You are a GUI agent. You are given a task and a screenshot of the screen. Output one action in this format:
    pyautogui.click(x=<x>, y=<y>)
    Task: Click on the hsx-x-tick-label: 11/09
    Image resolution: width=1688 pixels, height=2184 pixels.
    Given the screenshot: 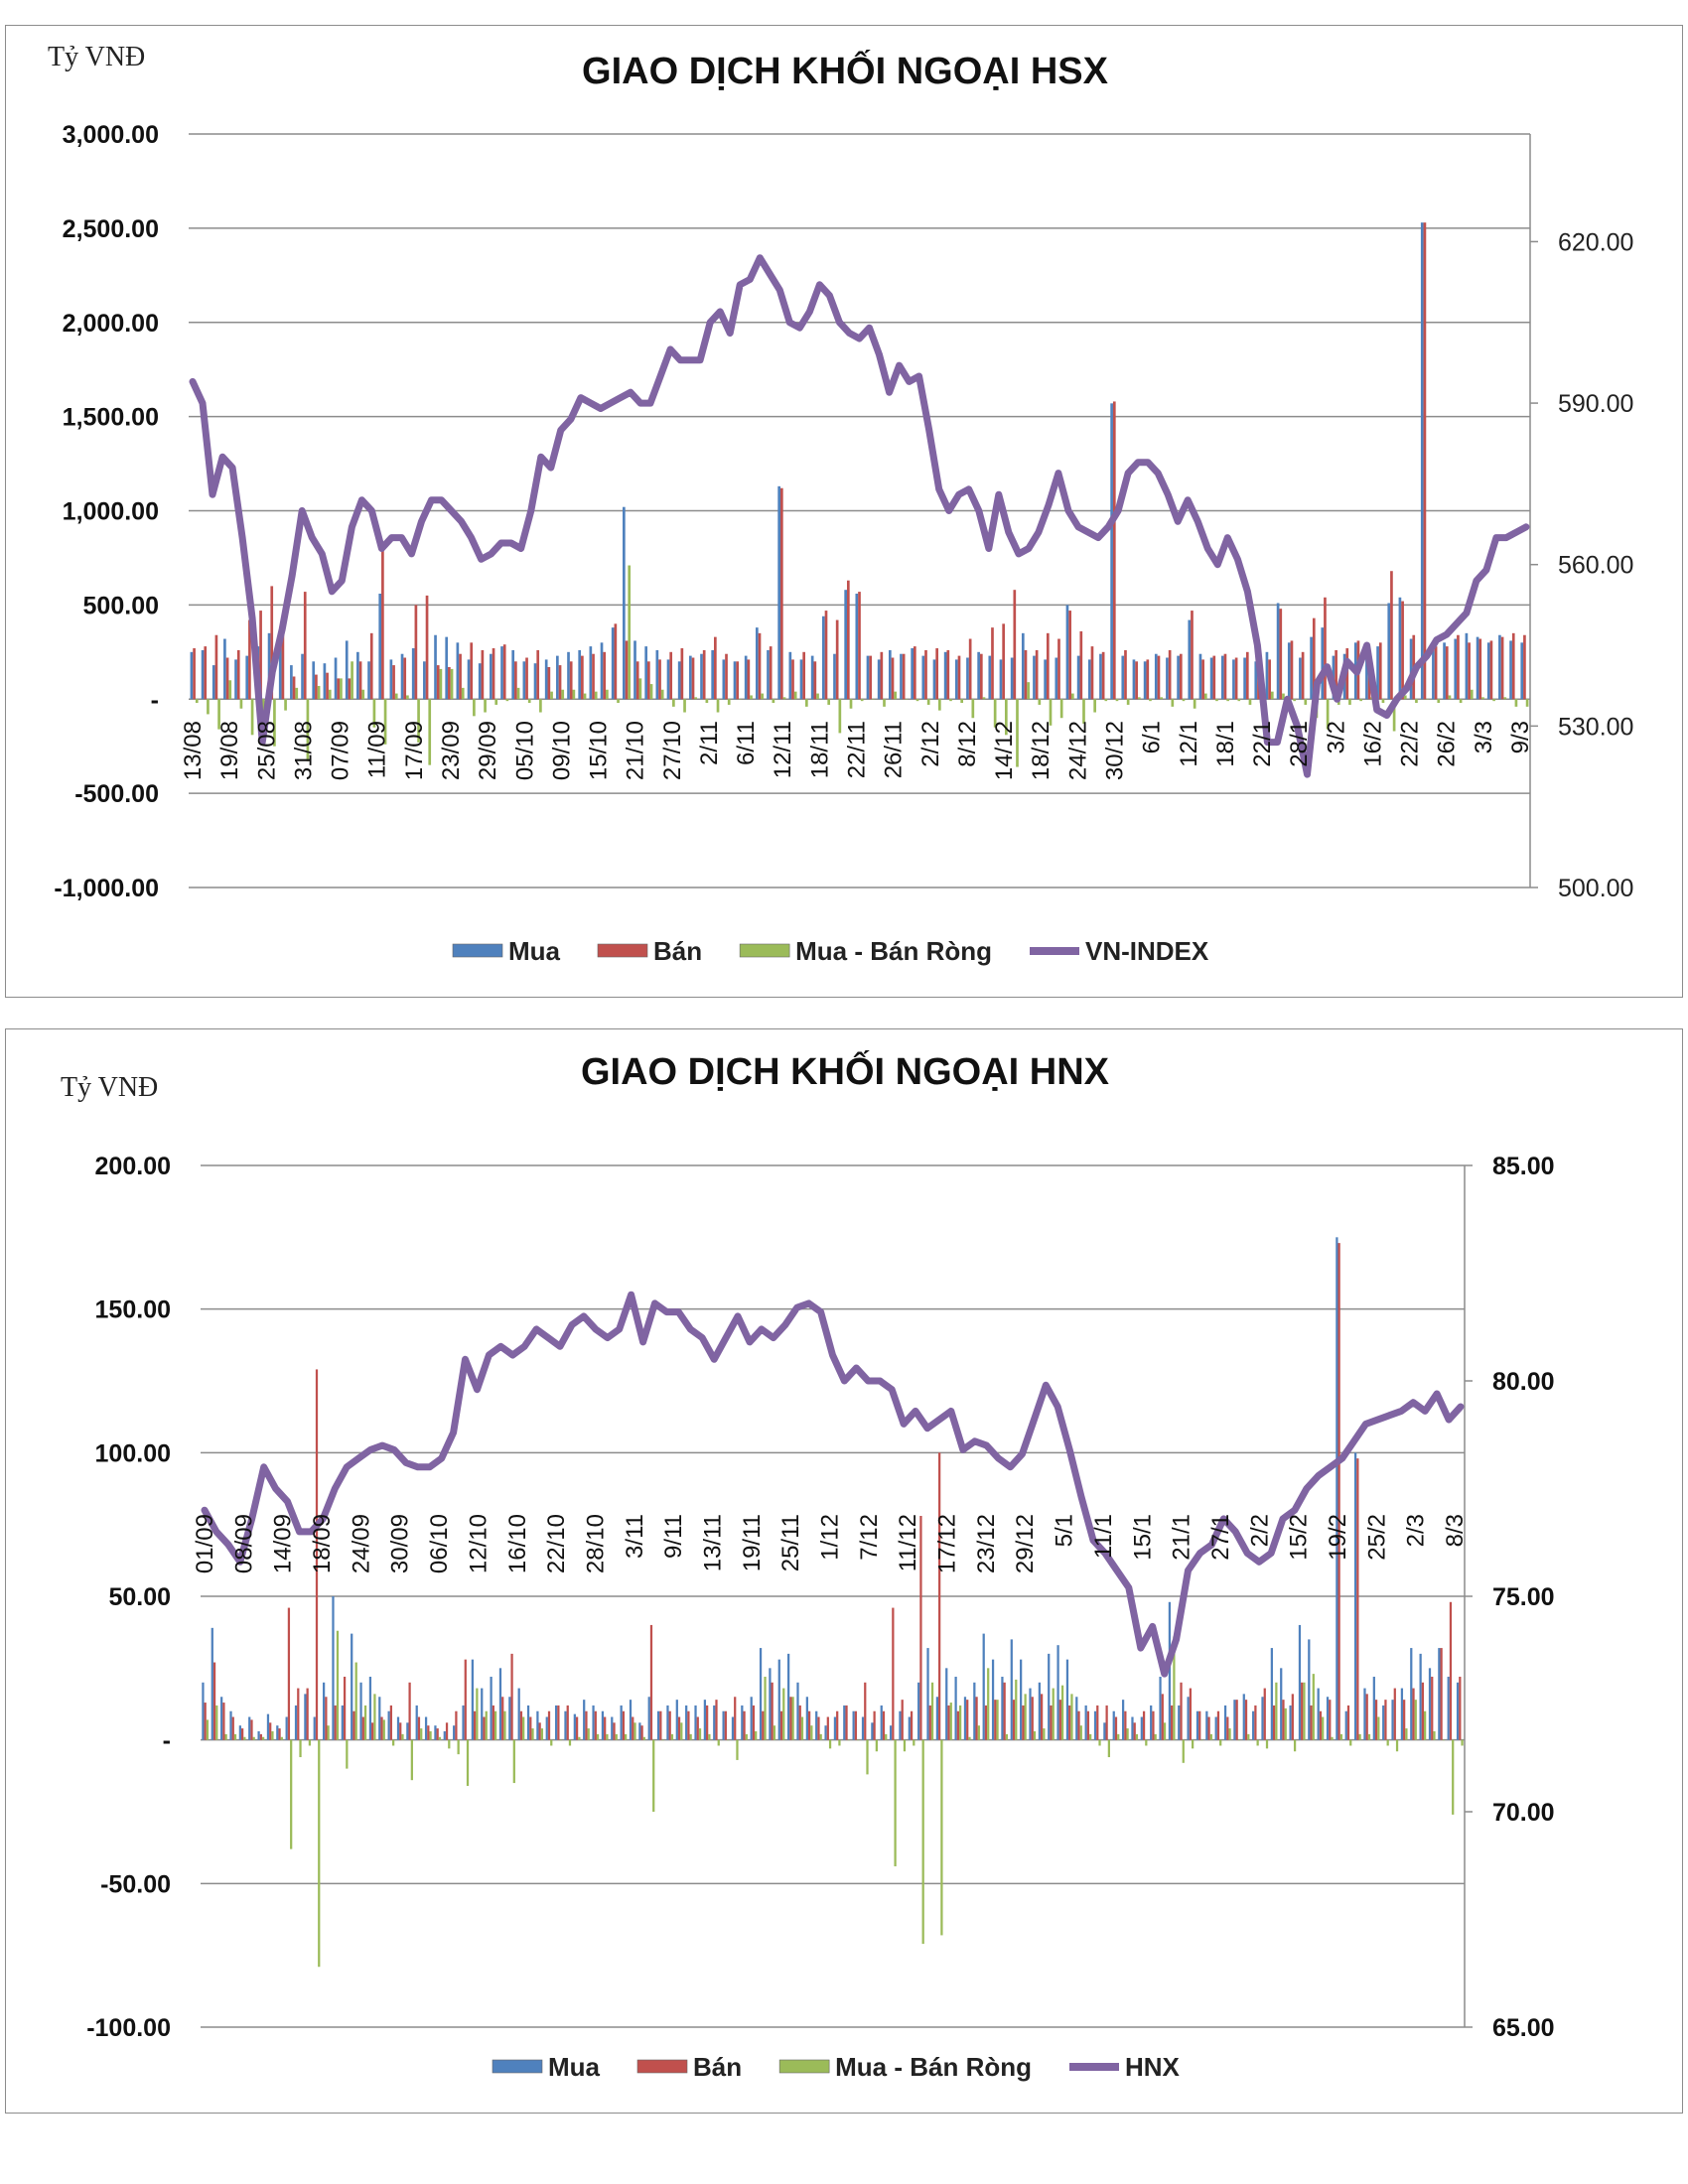 What is the action you would take?
    pyautogui.click(x=377, y=749)
    